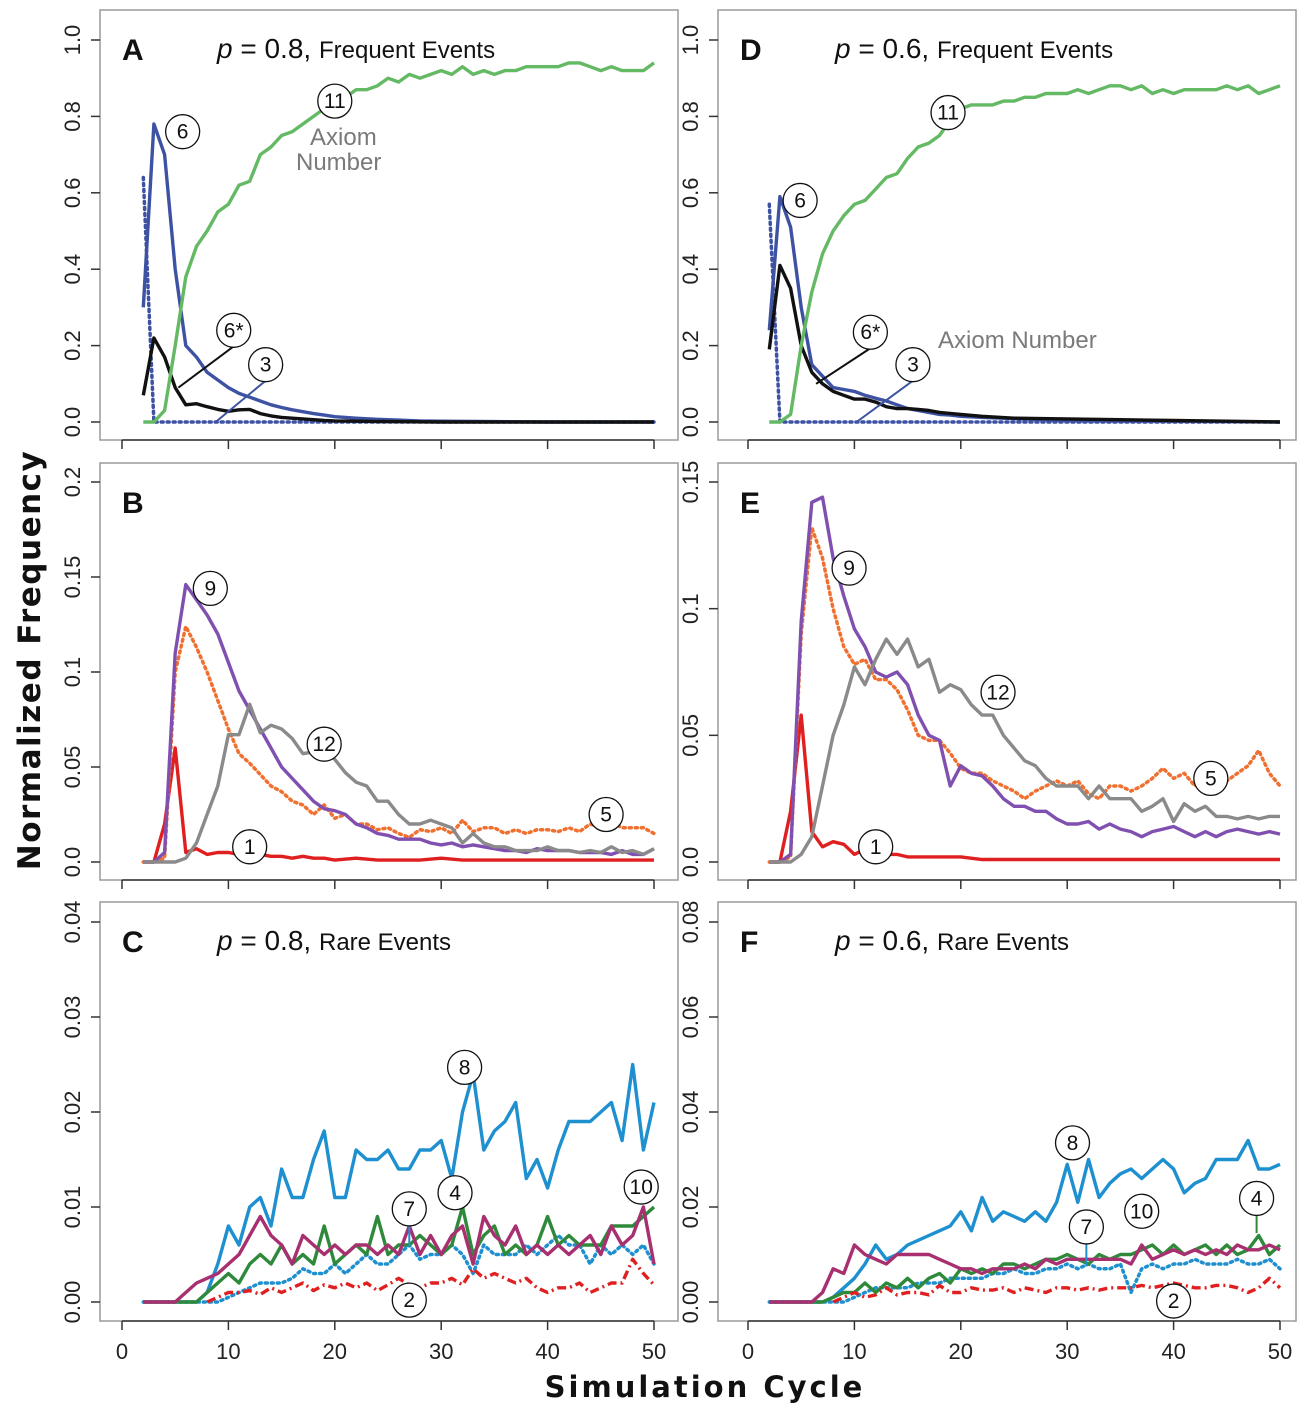 The width and height of the screenshot is (1305, 1406). Describe the element at coordinates (72, 1302) in the screenshot. I see `y-tick-label: 0.00` at that location.